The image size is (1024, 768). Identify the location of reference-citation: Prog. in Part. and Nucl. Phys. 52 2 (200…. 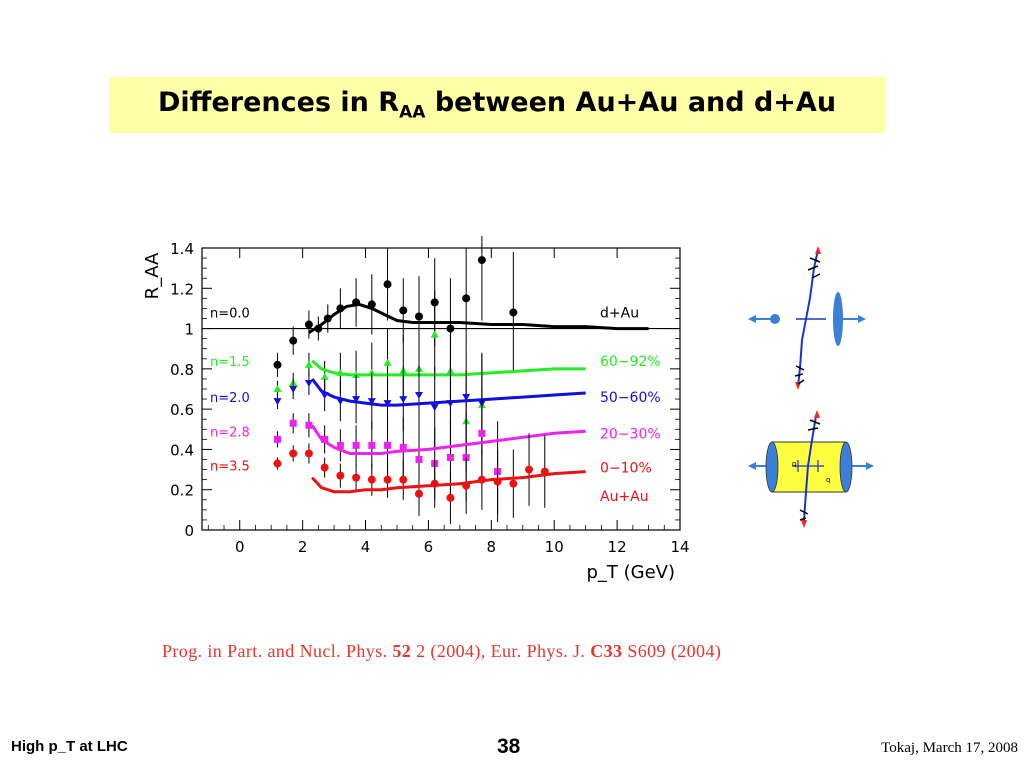
(441, 651).